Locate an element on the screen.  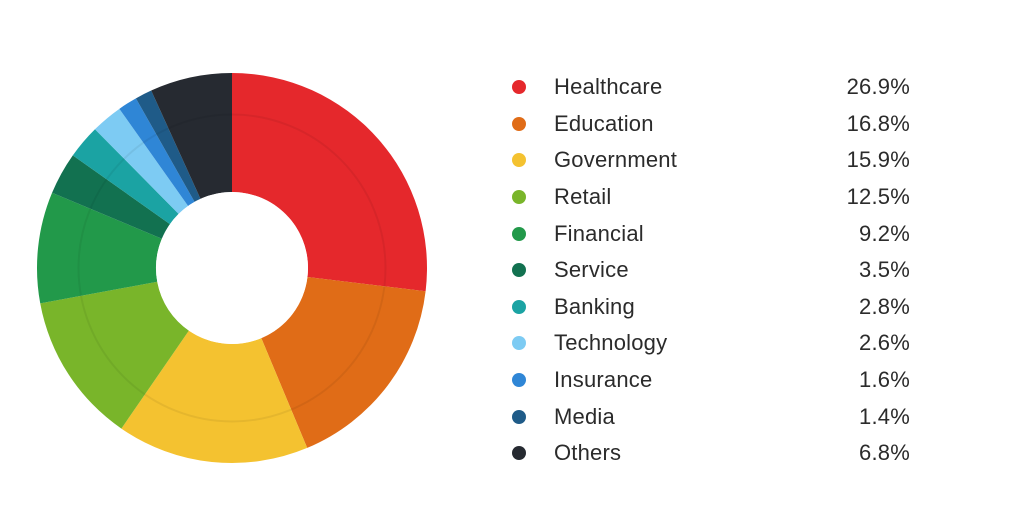
slice-government is located at coordinates (214, 397).